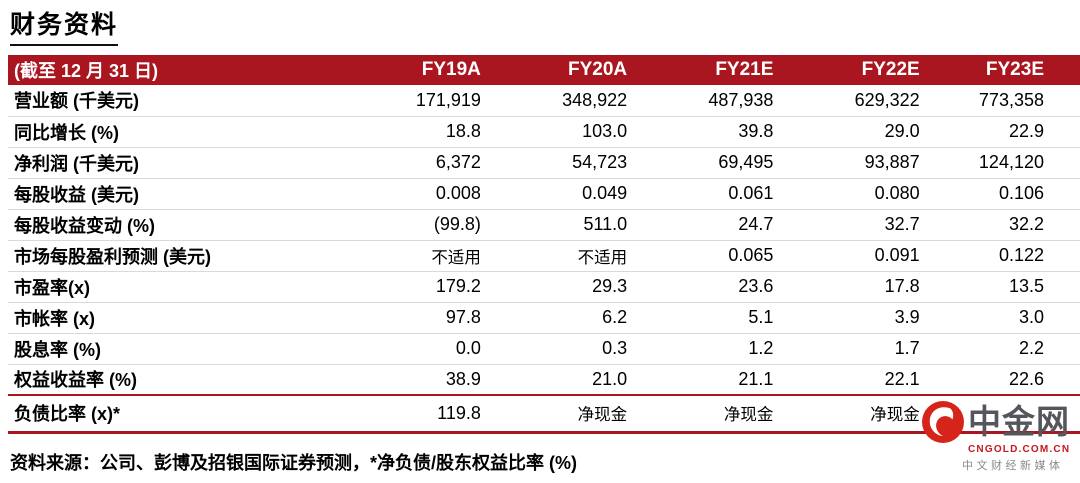  What do you see at coordinates (421, 349) in the screenshot?
I see `cell: 0.0` at bounding box center [421, 349].